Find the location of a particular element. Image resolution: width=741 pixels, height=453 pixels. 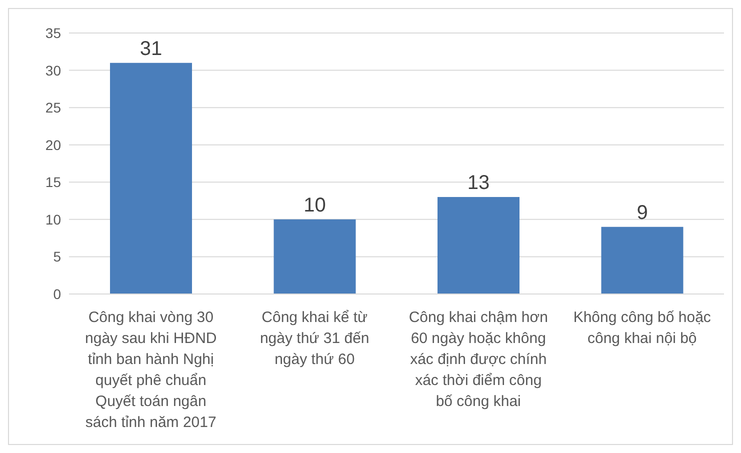

data-label: 31 is located at coordinates (151, 49).